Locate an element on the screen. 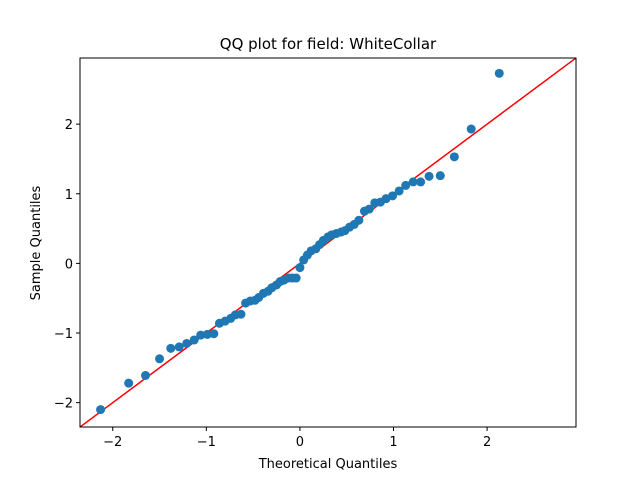  y-tick-label: 1 is located at coordinates (69, 195).